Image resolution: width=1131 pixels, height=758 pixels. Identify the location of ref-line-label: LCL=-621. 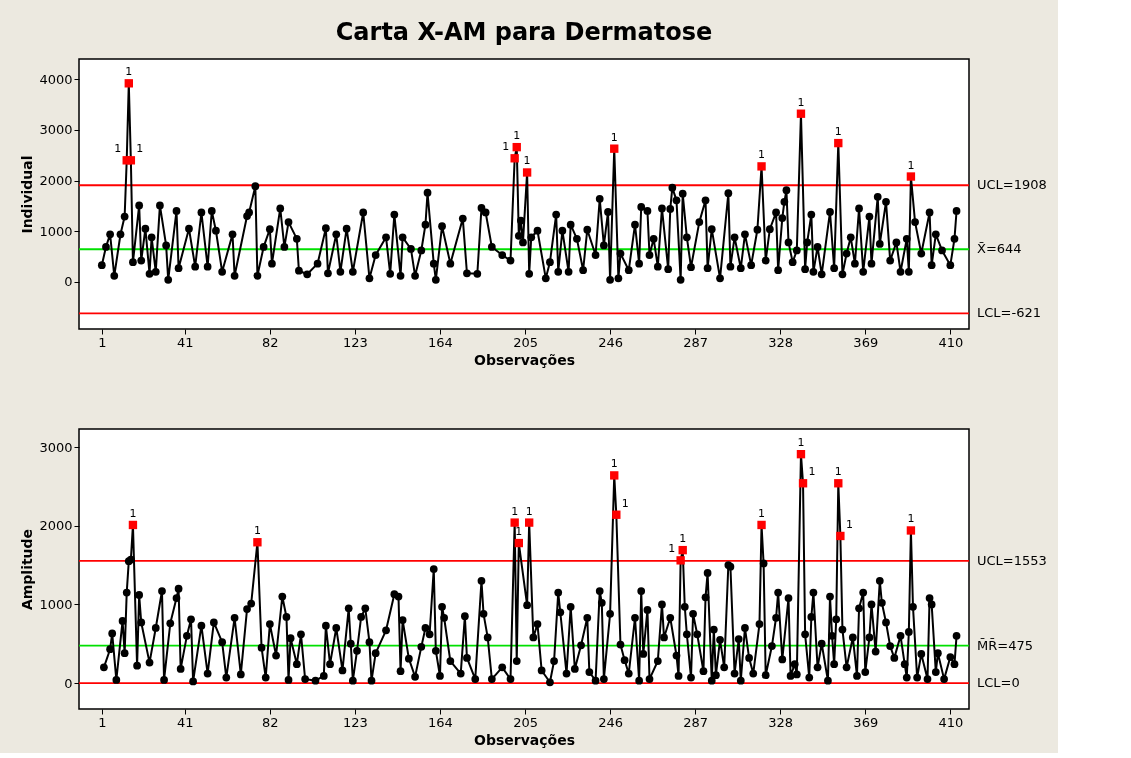
(1009, 313).